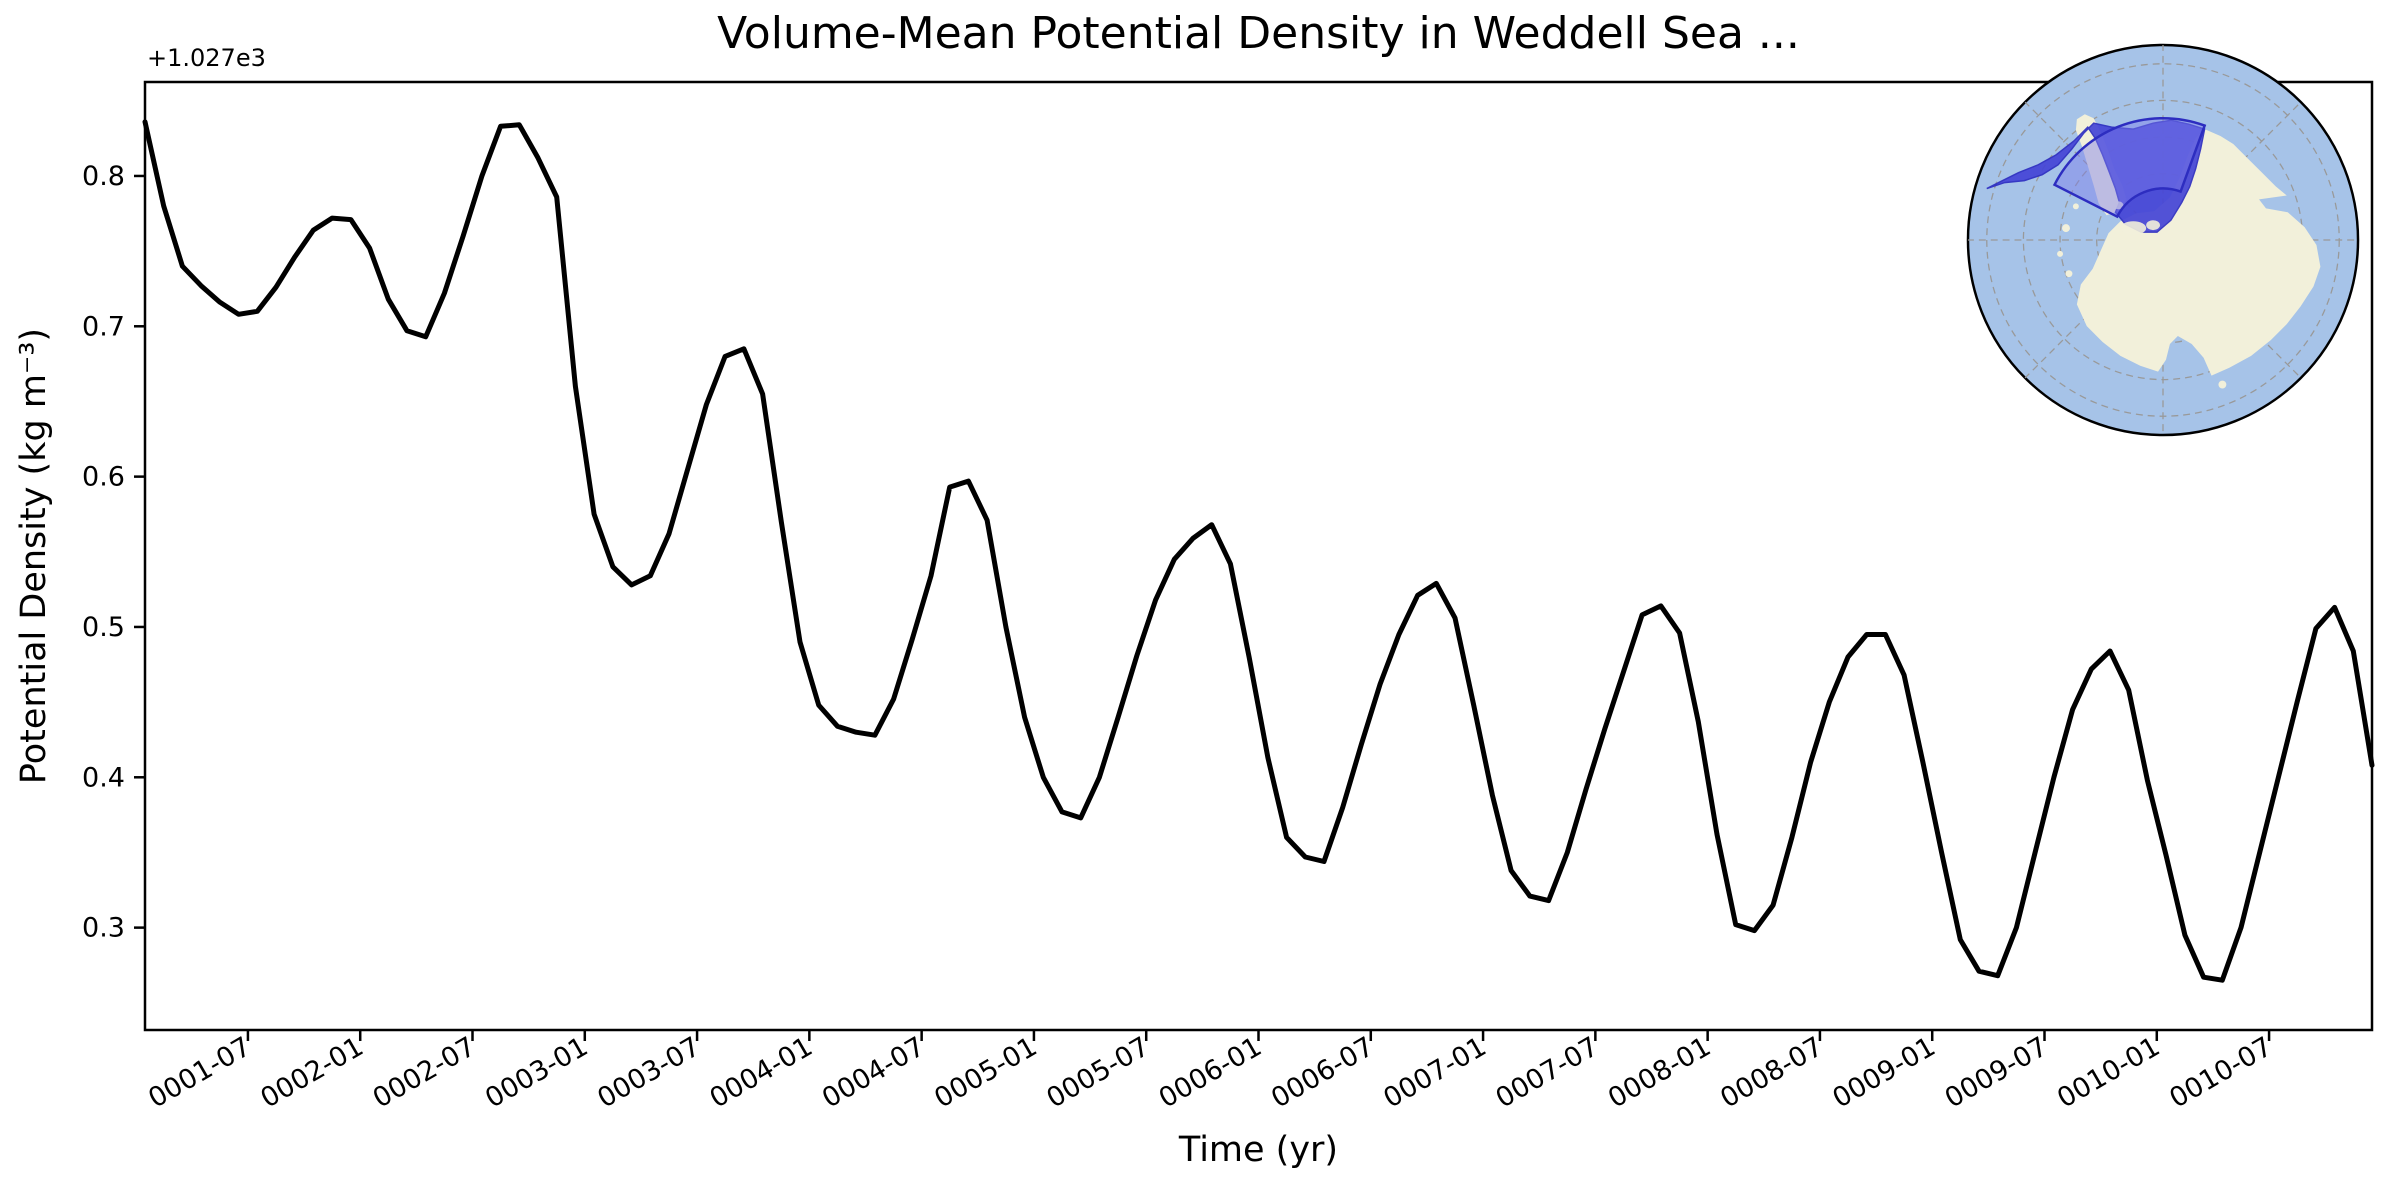 Image resolution: width=2400 pixels, height=1200 pixels. Describe the element at coordinates (34, 556) in the screenshot. I see `y-axis-label: Potential Density (kg m⁻³)` at that location.